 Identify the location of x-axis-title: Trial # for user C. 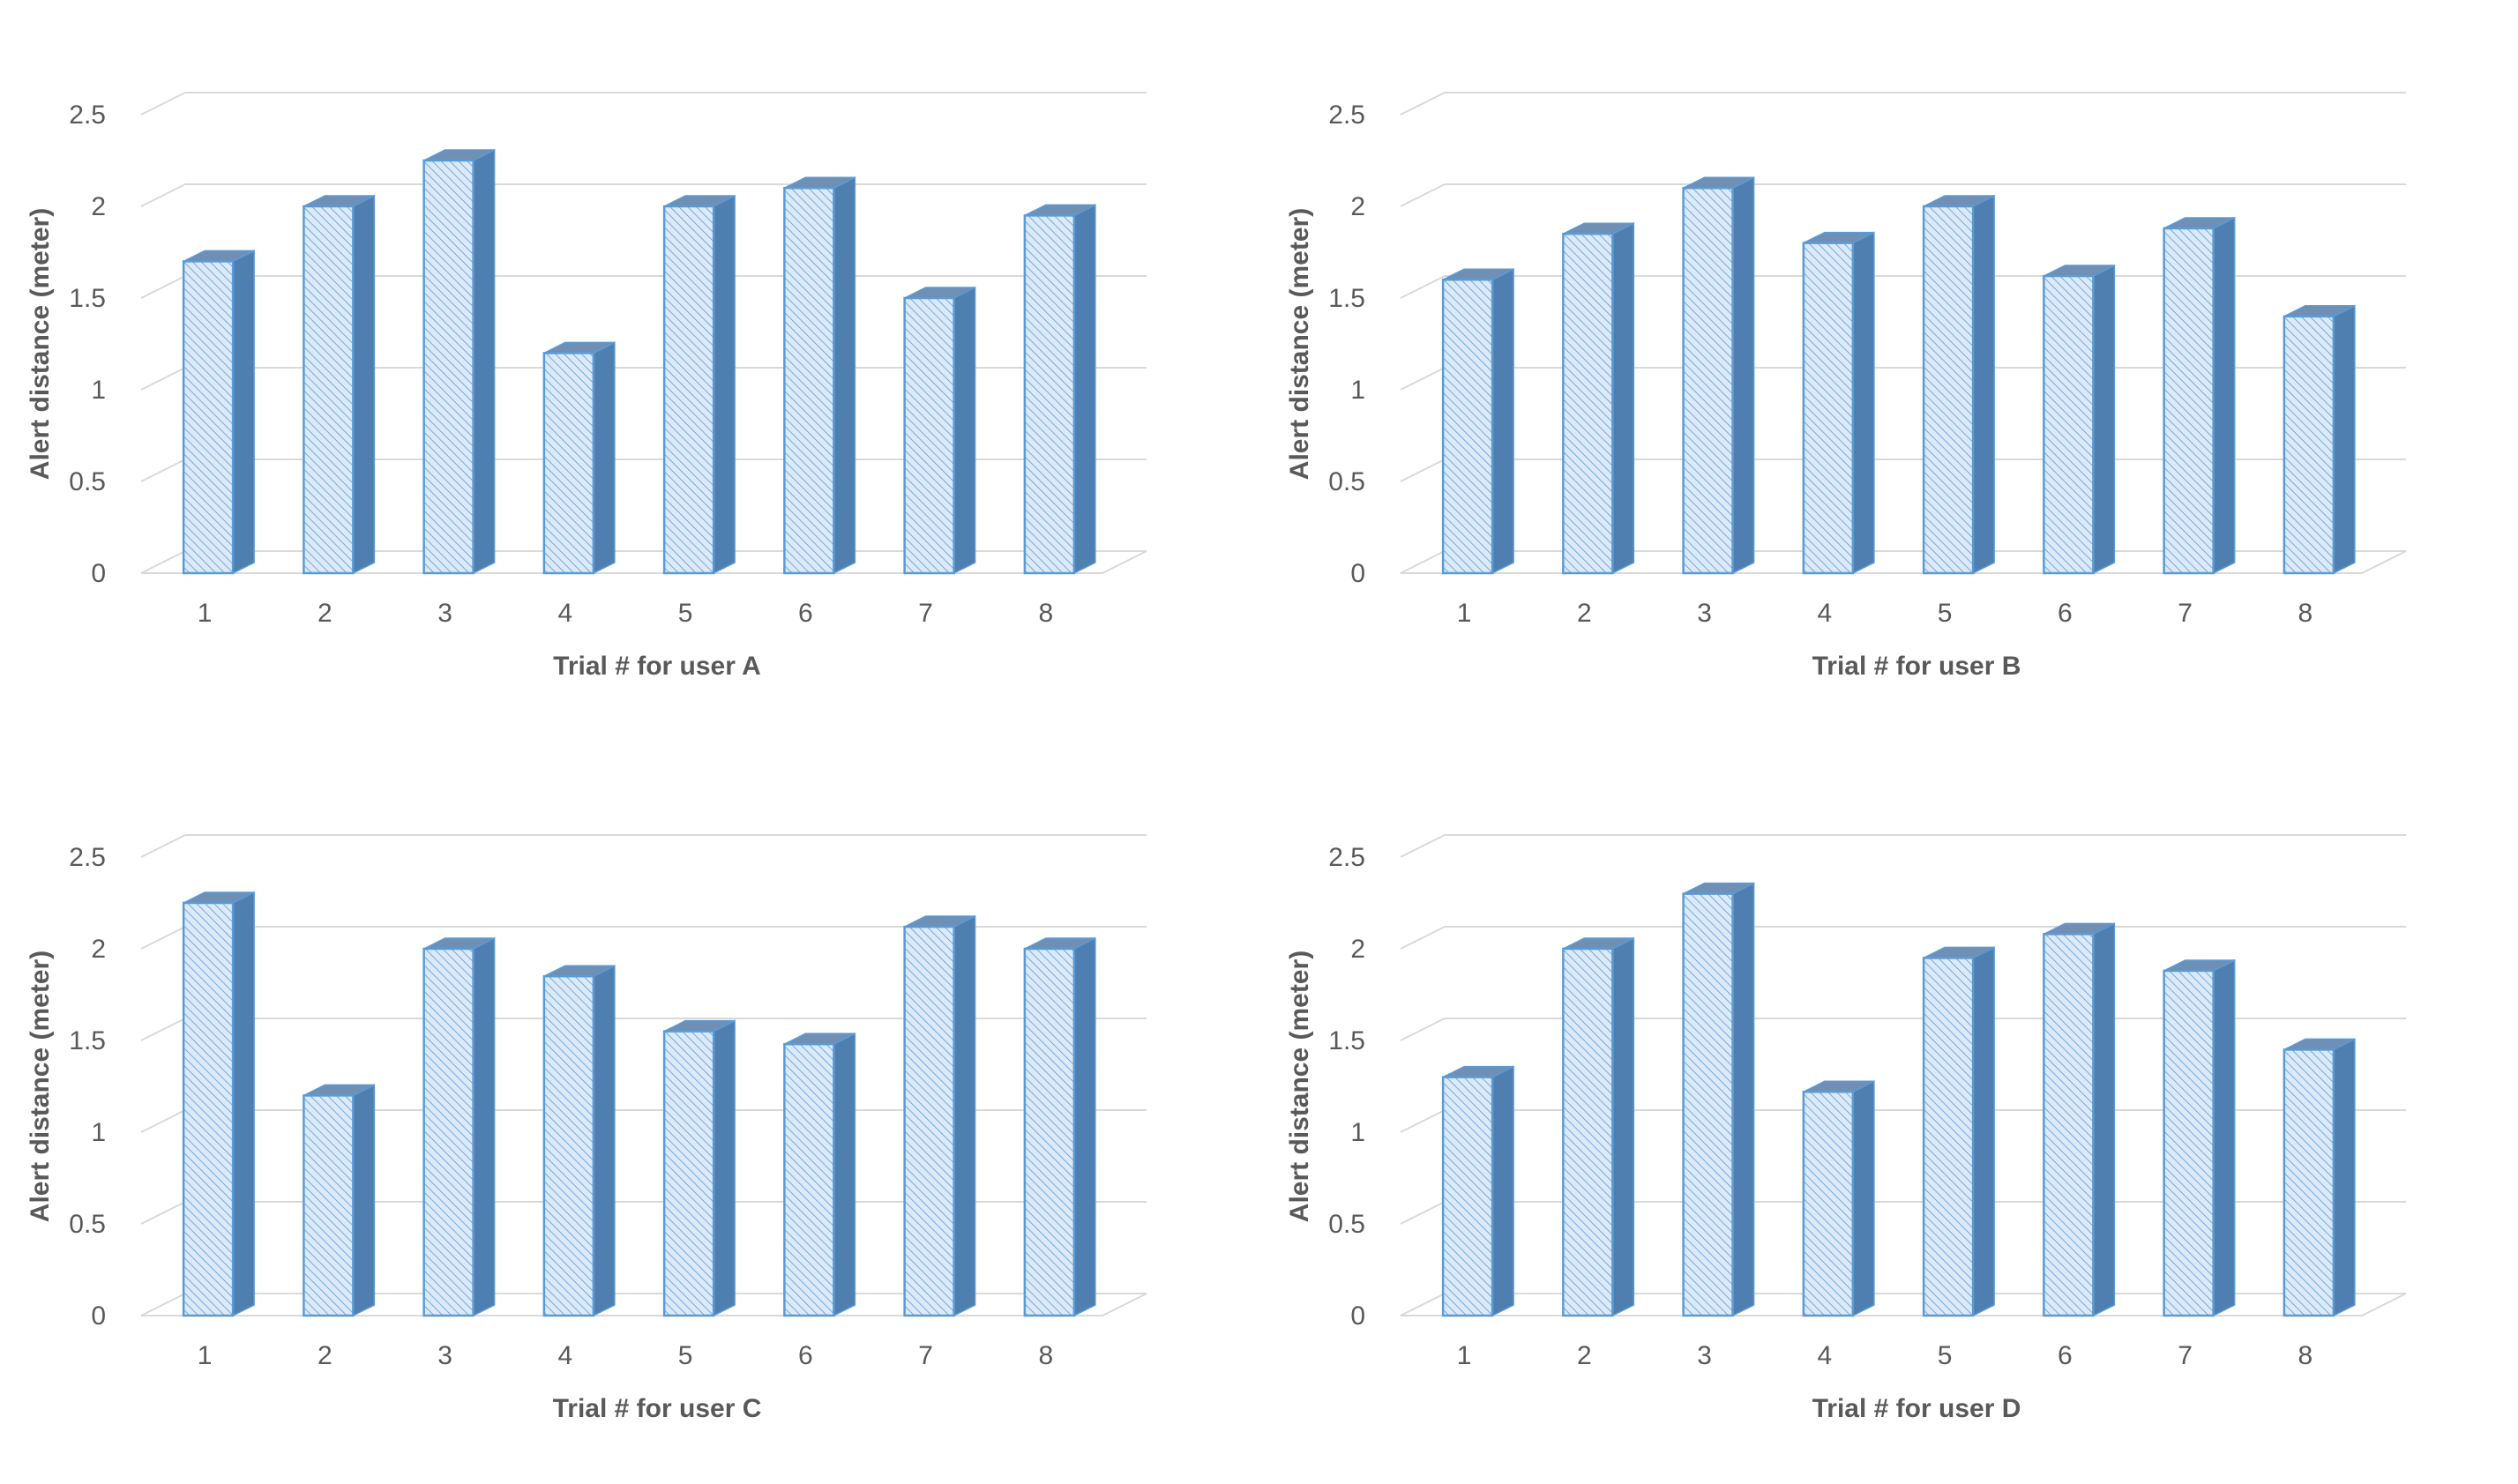
(657, 1408).